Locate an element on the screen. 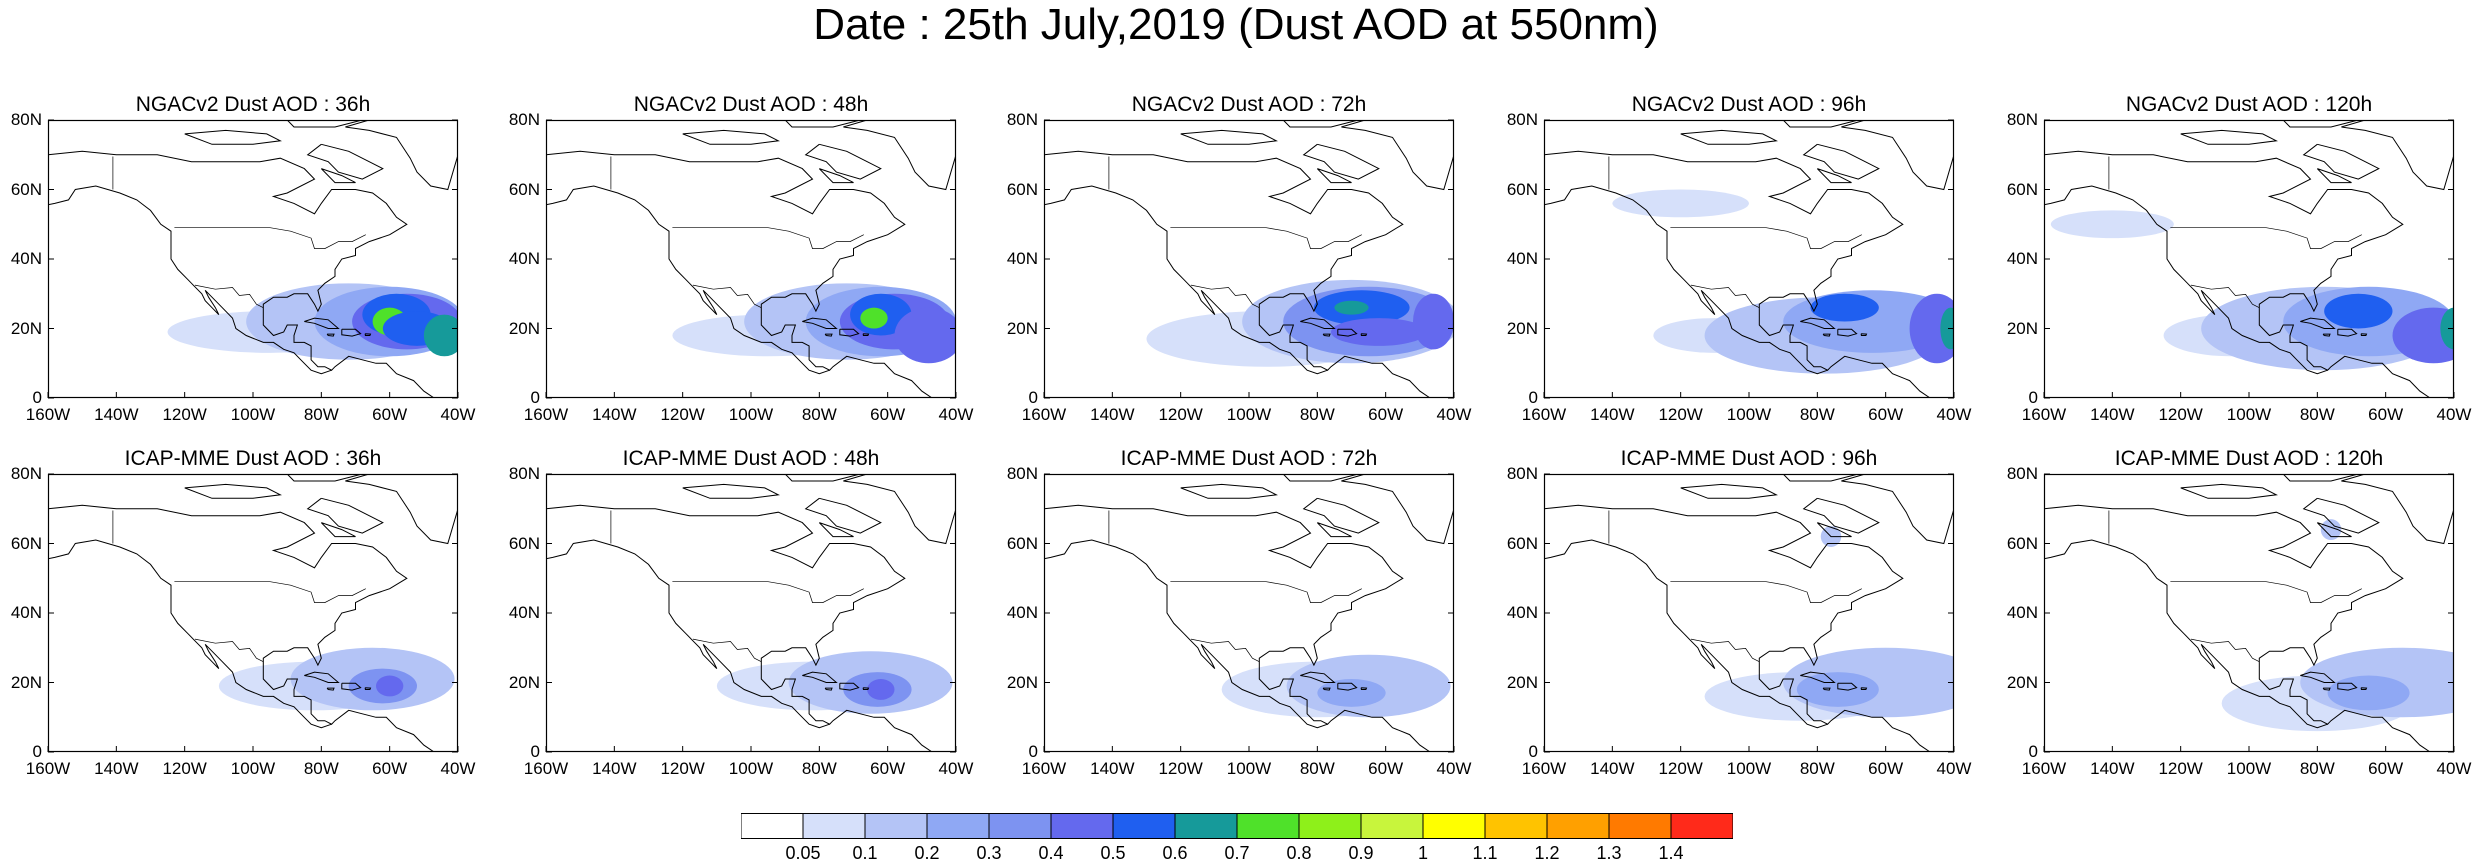  colorbar-label: 0.7 is located at coordinates (1237, 853).